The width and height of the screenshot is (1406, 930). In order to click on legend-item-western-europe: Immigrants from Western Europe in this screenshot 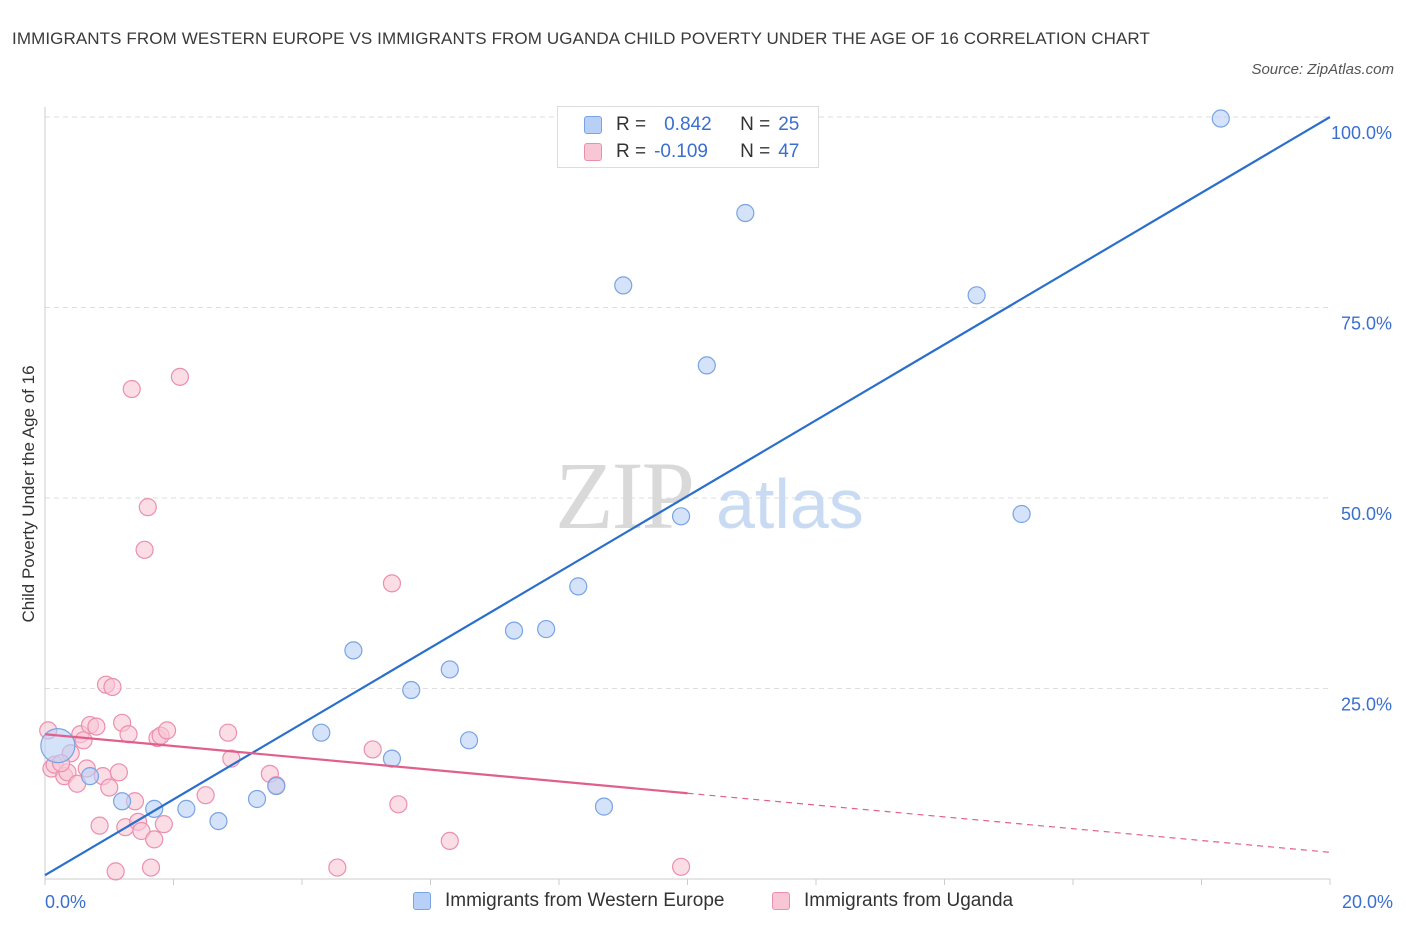, I will do `click(568, 901)`.